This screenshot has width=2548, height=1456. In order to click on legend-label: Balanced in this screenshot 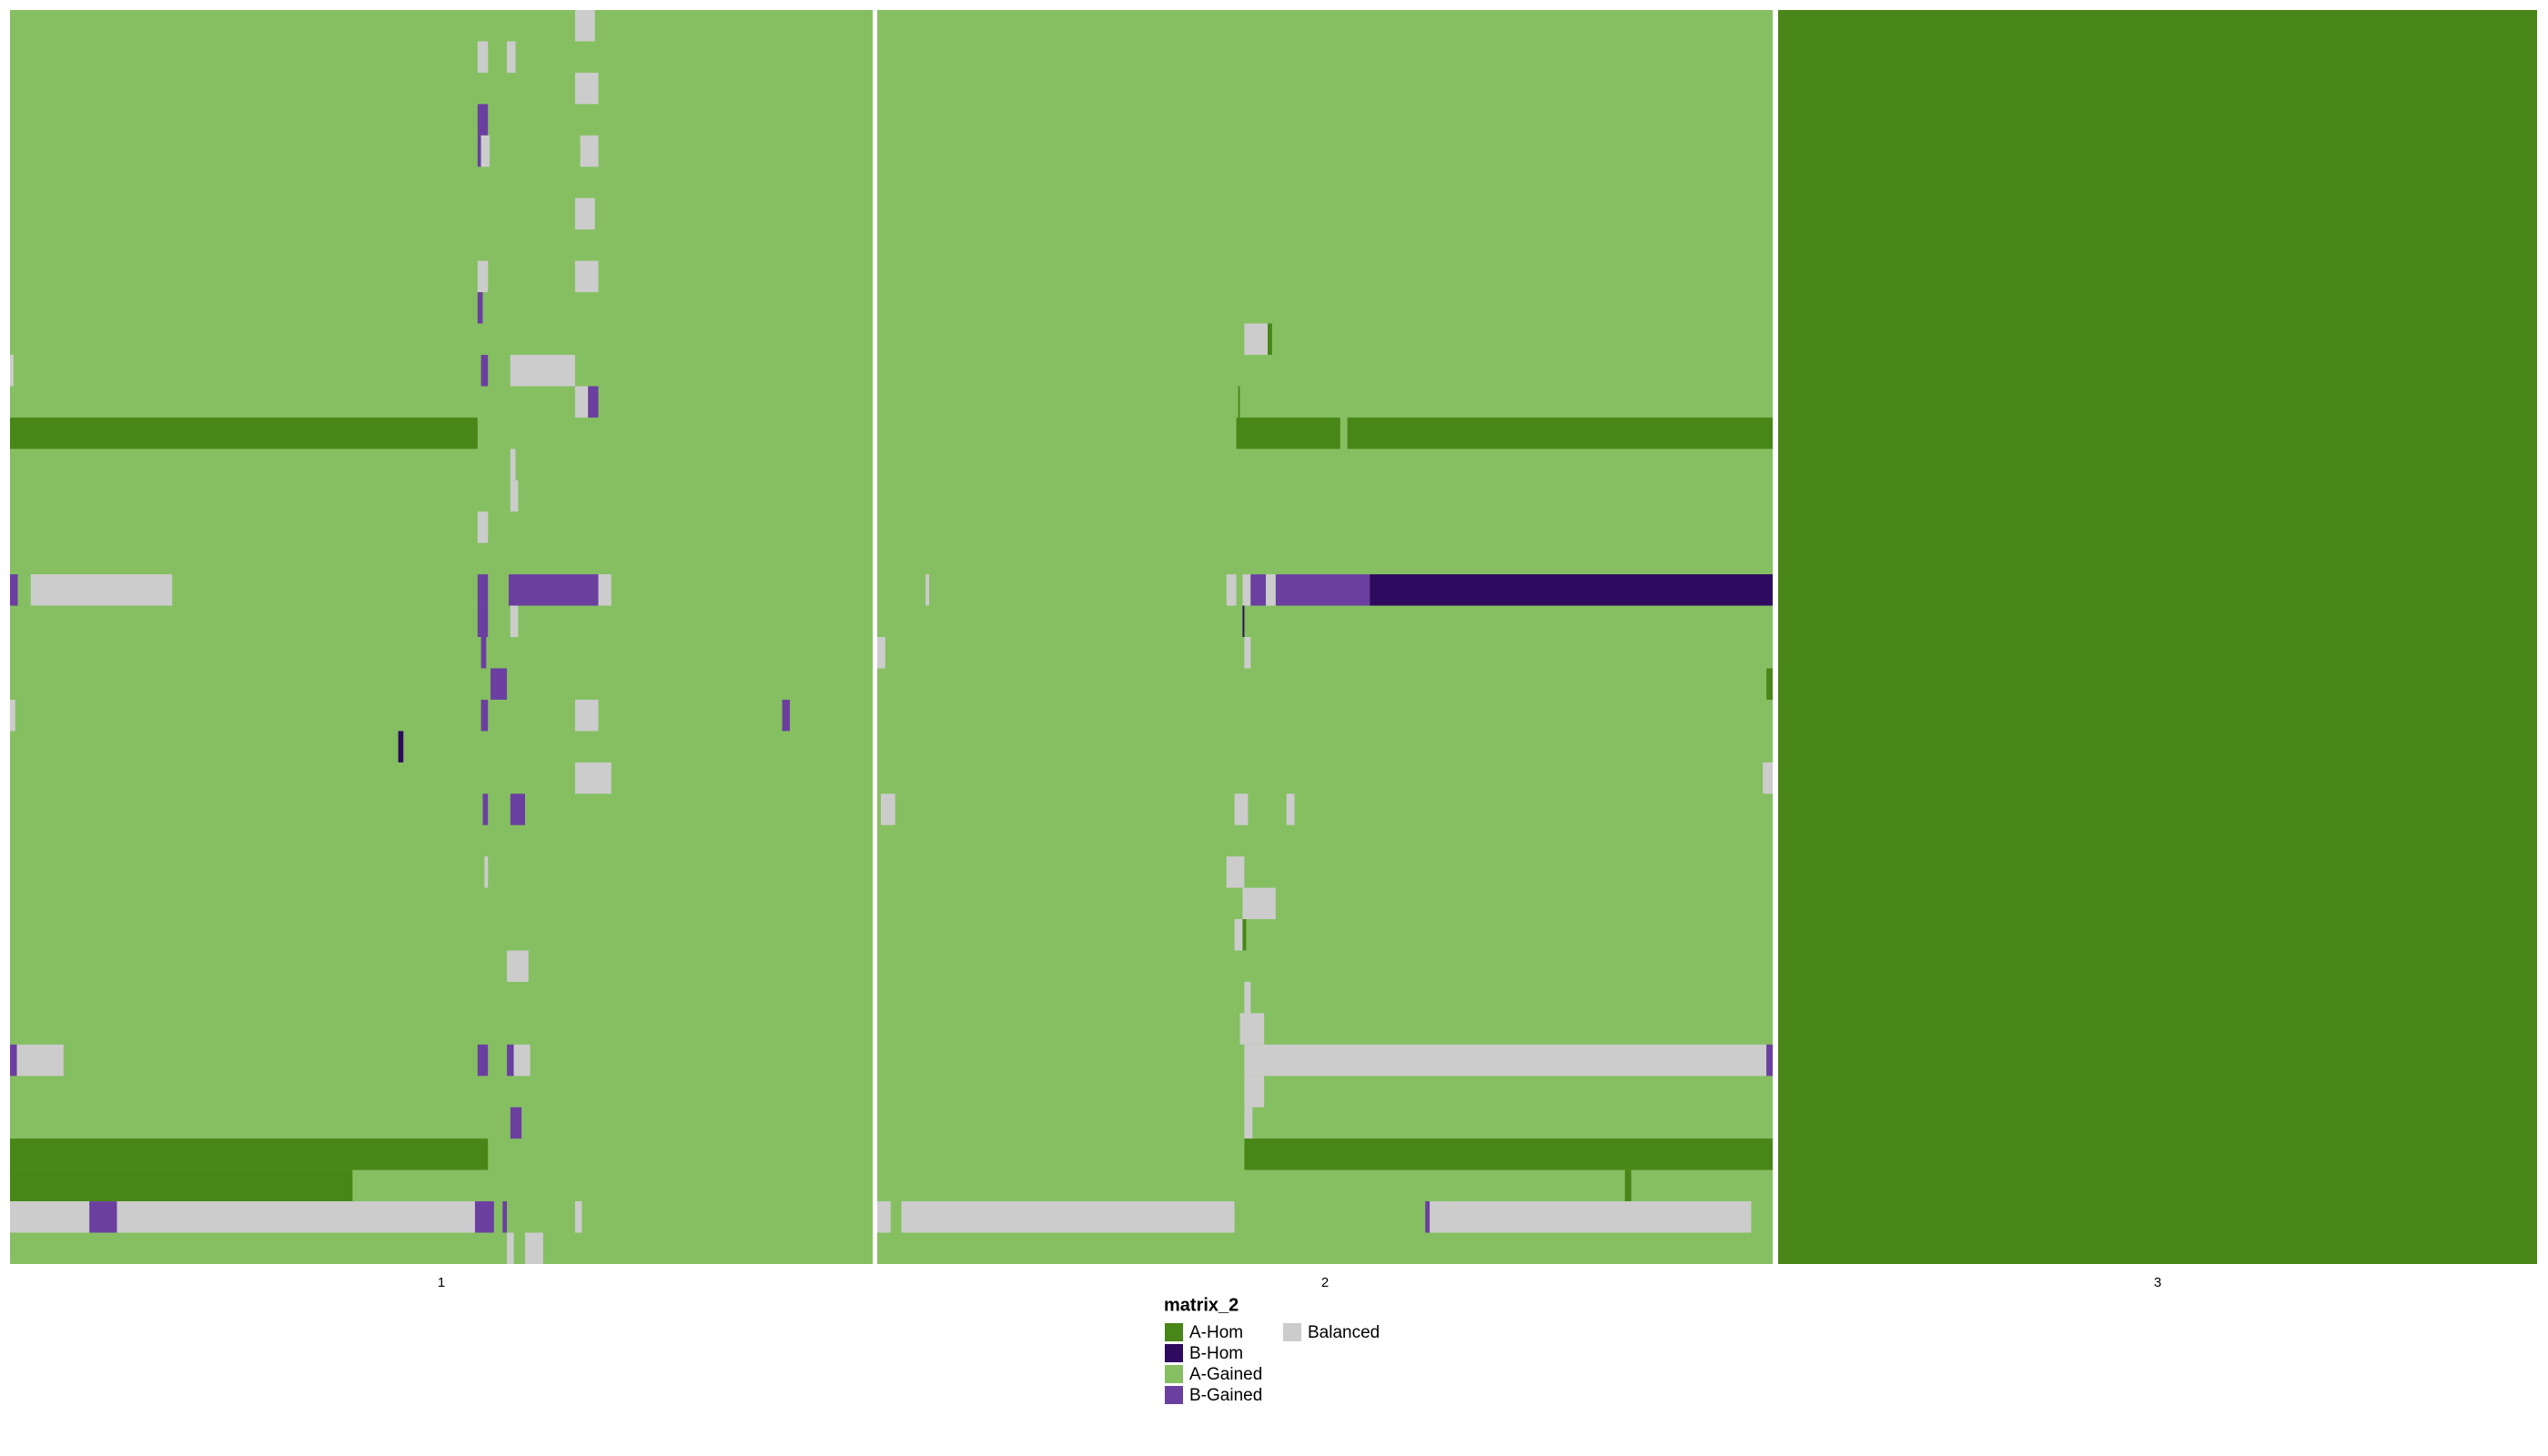, I will do `click(1344, 1333)`.